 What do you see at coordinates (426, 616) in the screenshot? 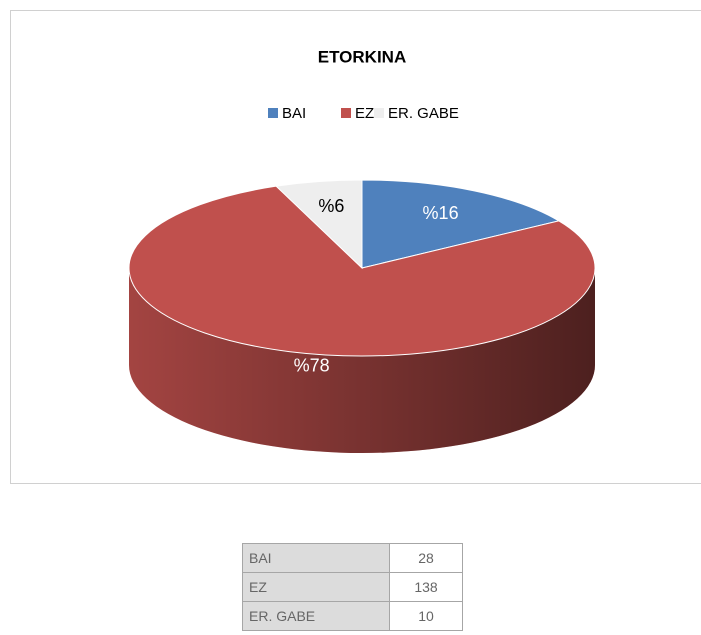
I see `table-cell: 10` at bounding box center [426, 616].